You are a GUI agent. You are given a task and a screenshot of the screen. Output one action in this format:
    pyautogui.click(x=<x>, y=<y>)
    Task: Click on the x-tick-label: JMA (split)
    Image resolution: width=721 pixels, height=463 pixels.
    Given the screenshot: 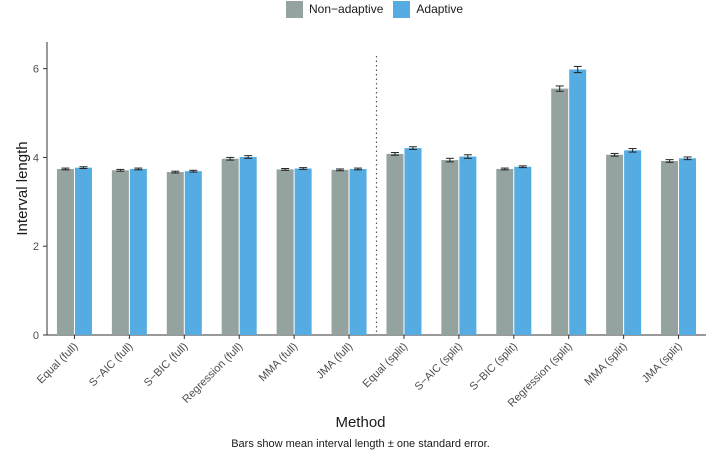 What is the action you would take?
    pyautogui.click(x=662, y=363)
    